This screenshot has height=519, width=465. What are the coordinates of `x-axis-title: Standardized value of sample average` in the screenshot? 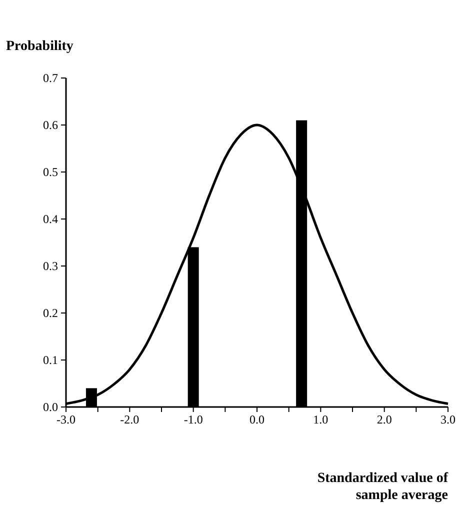 It's located at (382, 487).